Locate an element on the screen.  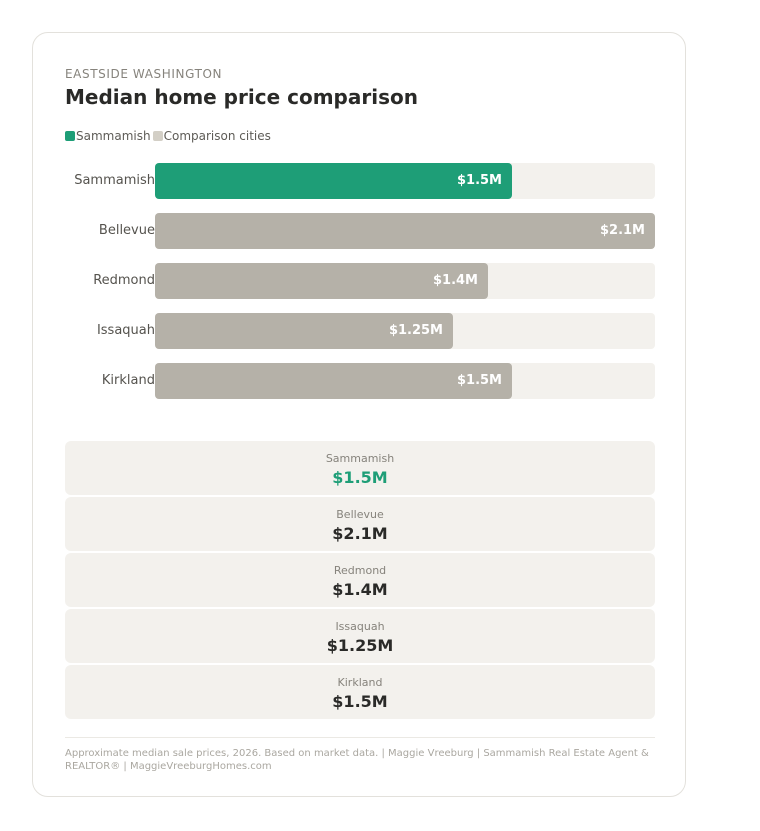
stat-tile: Issaquah $1.25M is located at coordinates (360, 636).